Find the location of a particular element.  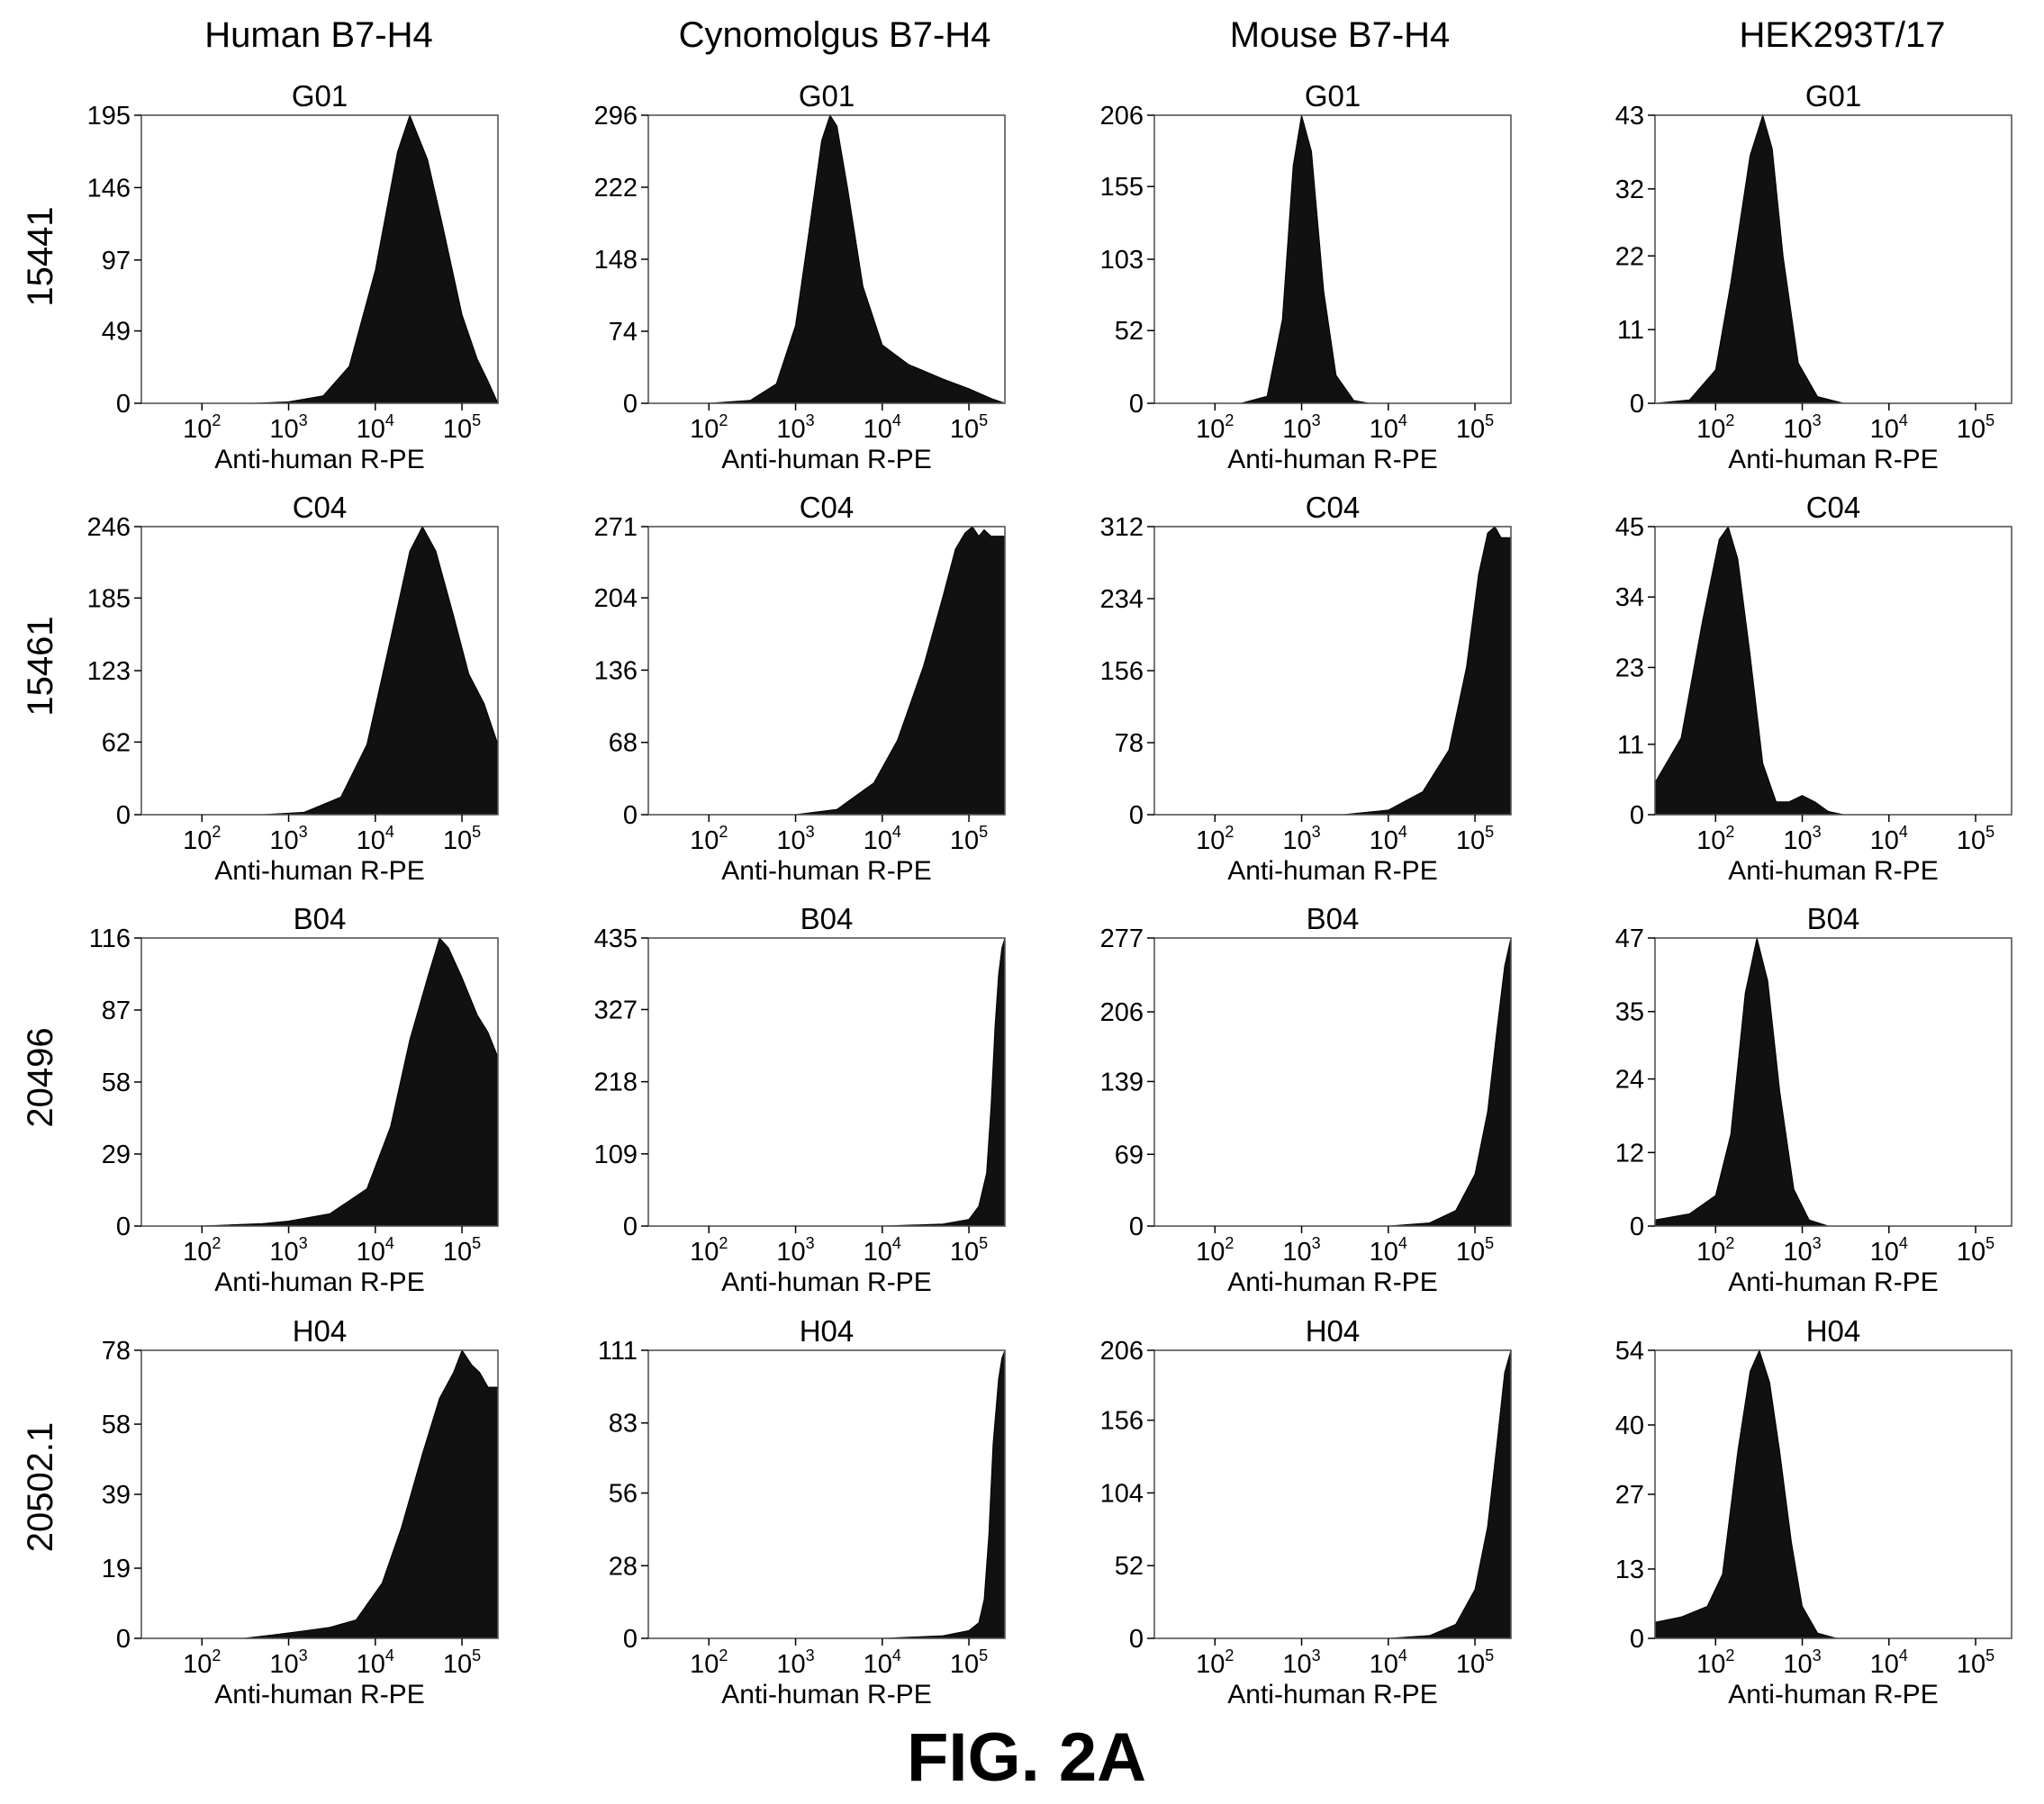

y-tick-label: 156 is located at coordinates (1122, 671).